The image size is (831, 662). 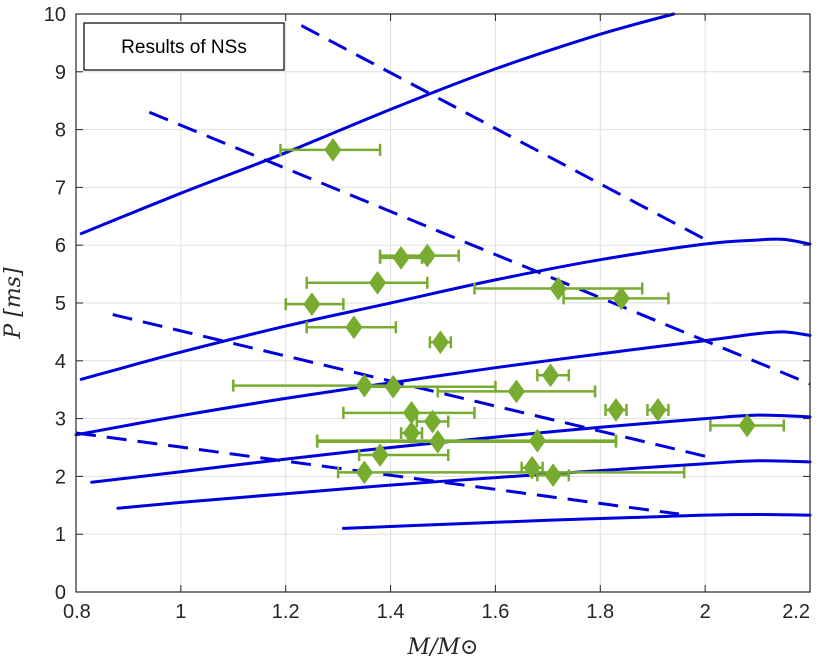 What do you see at coordinates (60, 420) in the screenshot?
I see `y-tick-label: 3` at bounding box center [60, 420].